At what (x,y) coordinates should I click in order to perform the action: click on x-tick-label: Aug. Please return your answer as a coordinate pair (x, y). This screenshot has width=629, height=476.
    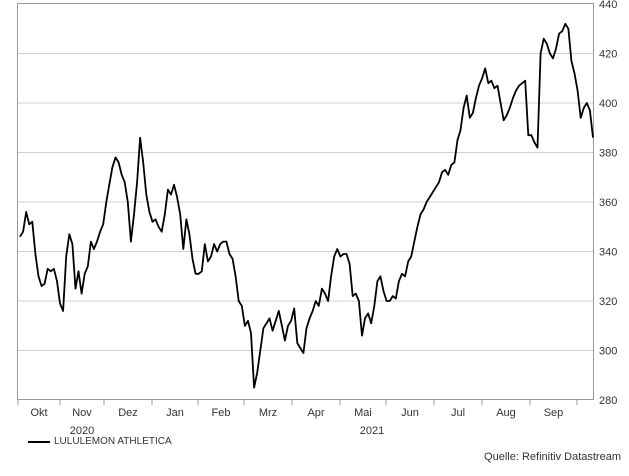
    Looking at the image, I should click on (506, 413).